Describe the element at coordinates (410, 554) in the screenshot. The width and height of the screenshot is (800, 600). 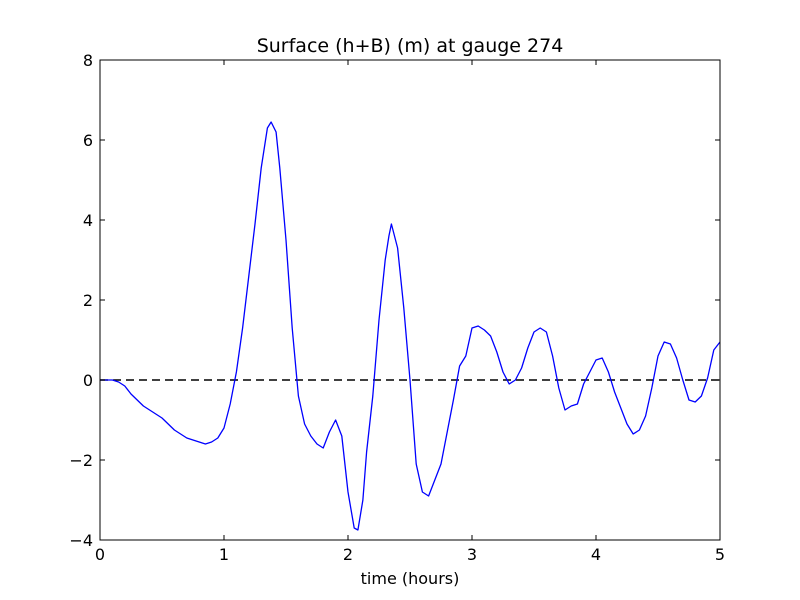
I see `x-tick-labels: 0 1 2 3 4 5` at that location.